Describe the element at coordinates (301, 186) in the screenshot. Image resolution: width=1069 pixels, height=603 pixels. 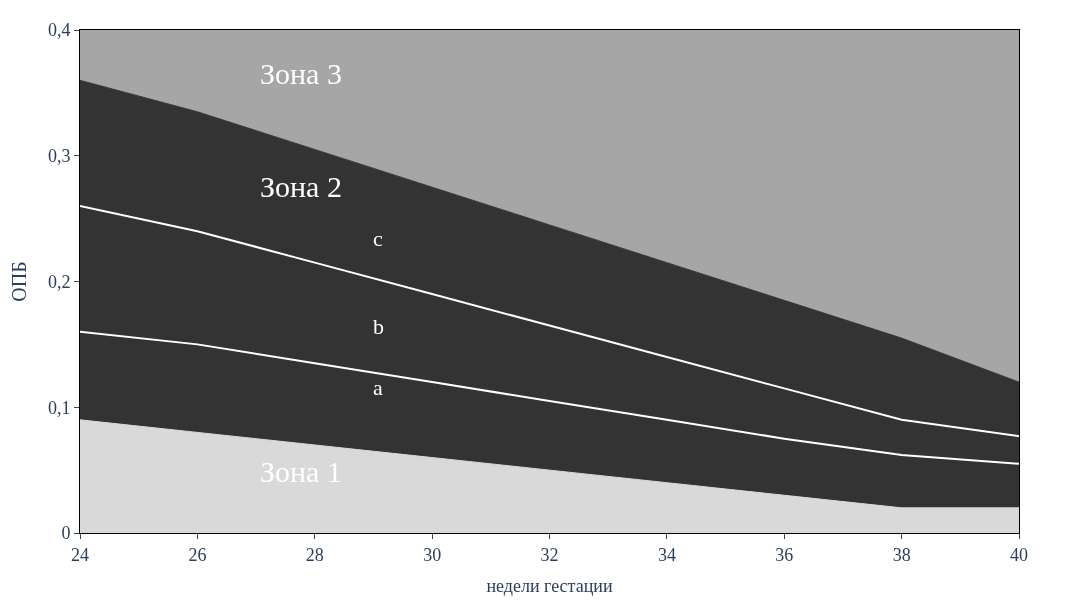
I see `annotation: Зона 2` at that location.